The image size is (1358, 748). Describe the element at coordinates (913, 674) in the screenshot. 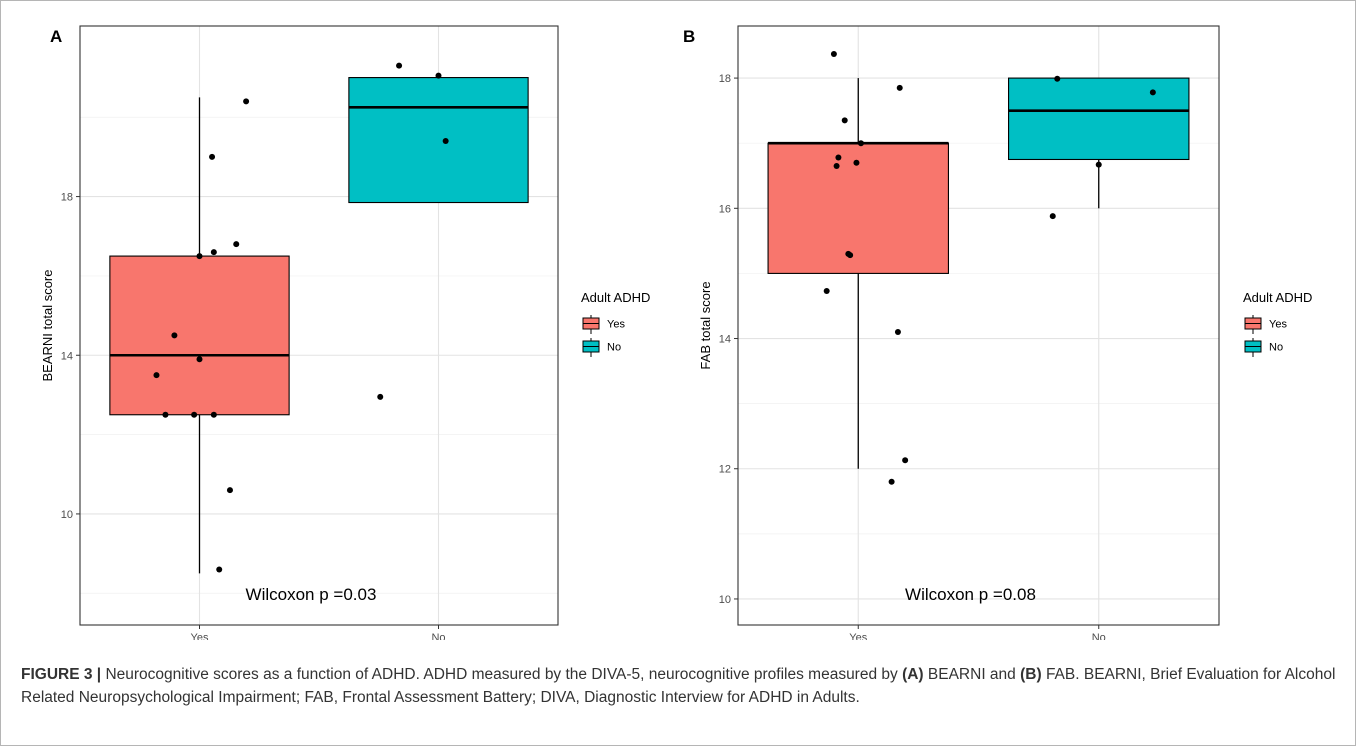

I see `caption-ref-a: (A)` at that location.